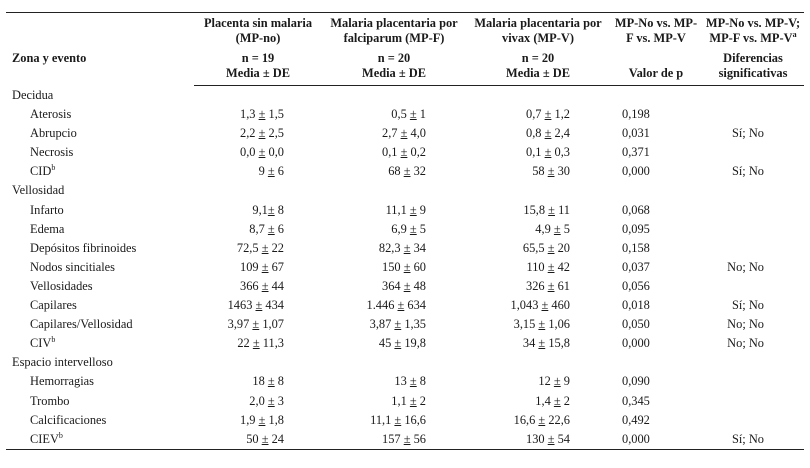 The image size is (810, 468). Describe the element at coordinates (100, 305) in the screenshot. I see `event-cell: Capilares` at that location.